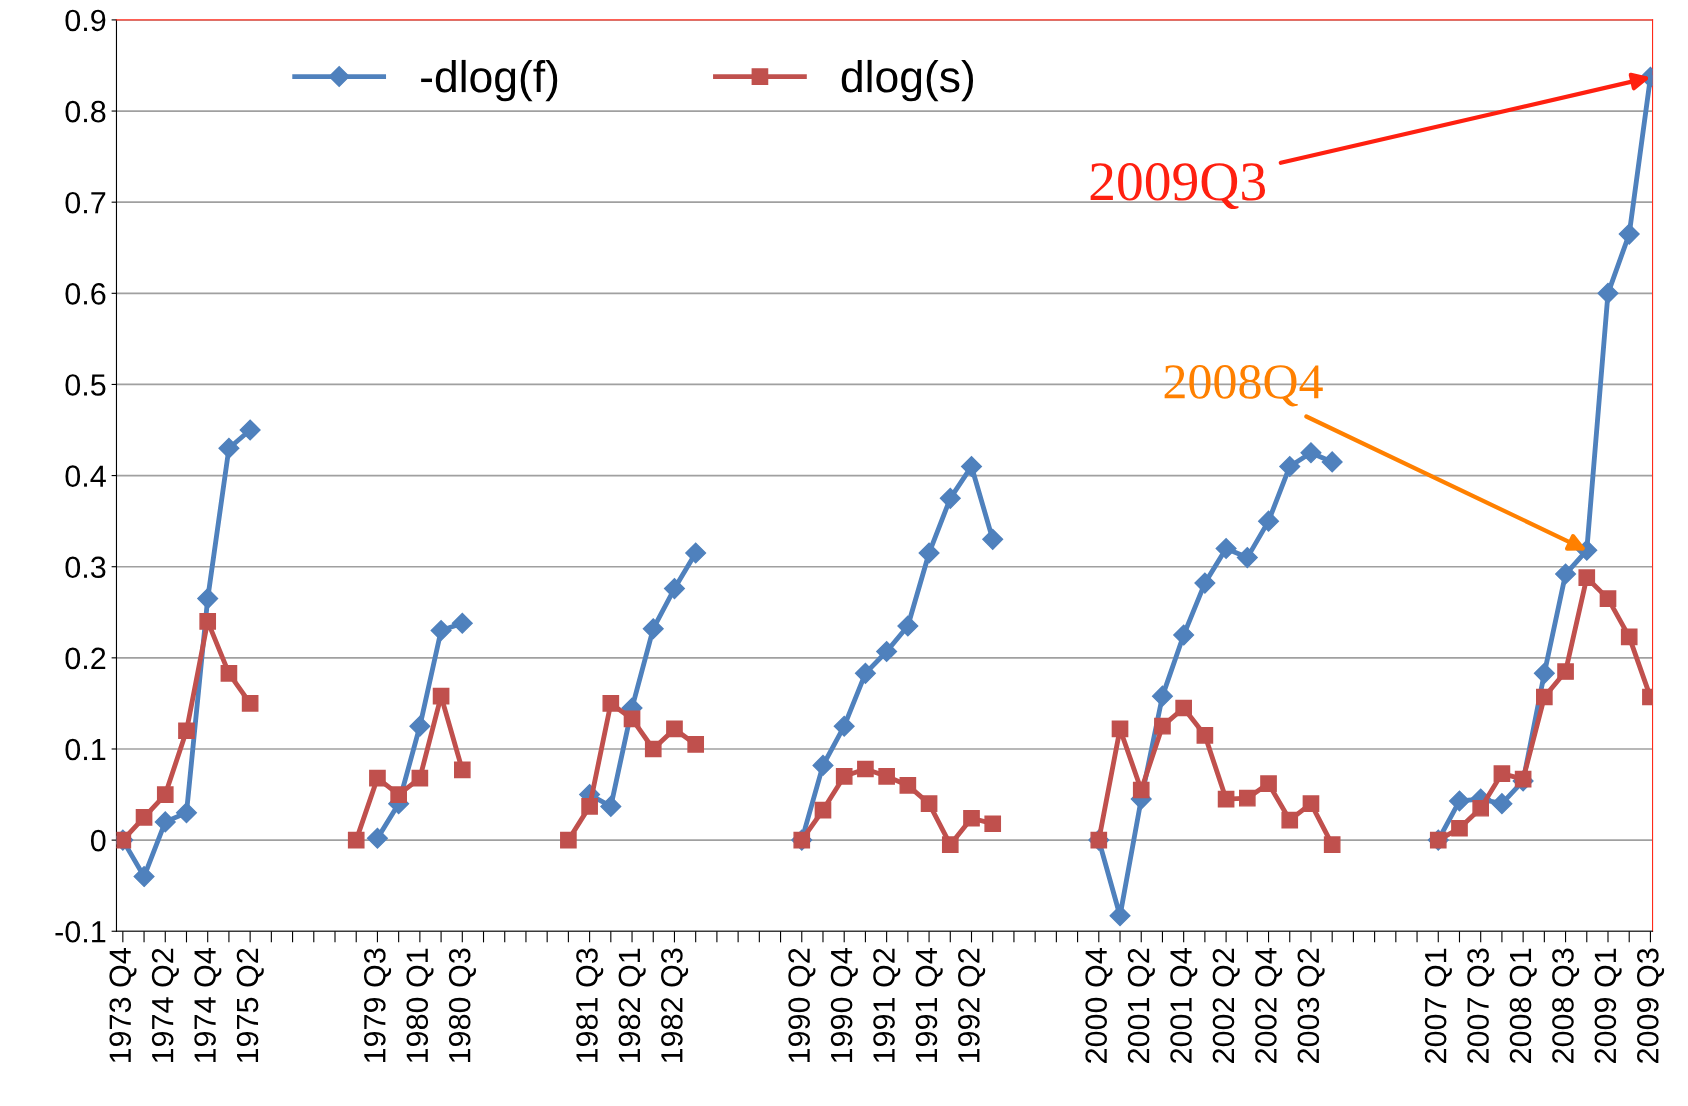 This screenshot has width=1688, height=1106. I want to click on y-tick-label: -0.1, so click(80, 931).